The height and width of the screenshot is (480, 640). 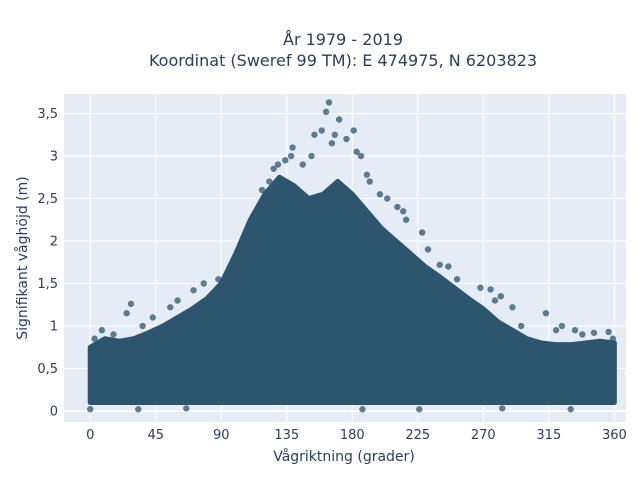 I want to click on y-tick-label: 0, so click(x=54, y=411).